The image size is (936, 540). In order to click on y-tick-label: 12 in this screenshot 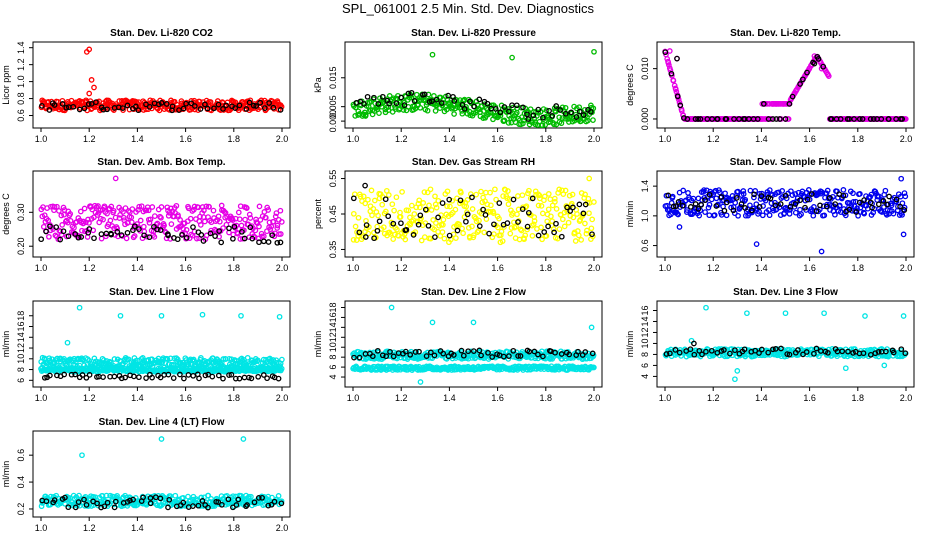, I will do `click(21, 348)`.